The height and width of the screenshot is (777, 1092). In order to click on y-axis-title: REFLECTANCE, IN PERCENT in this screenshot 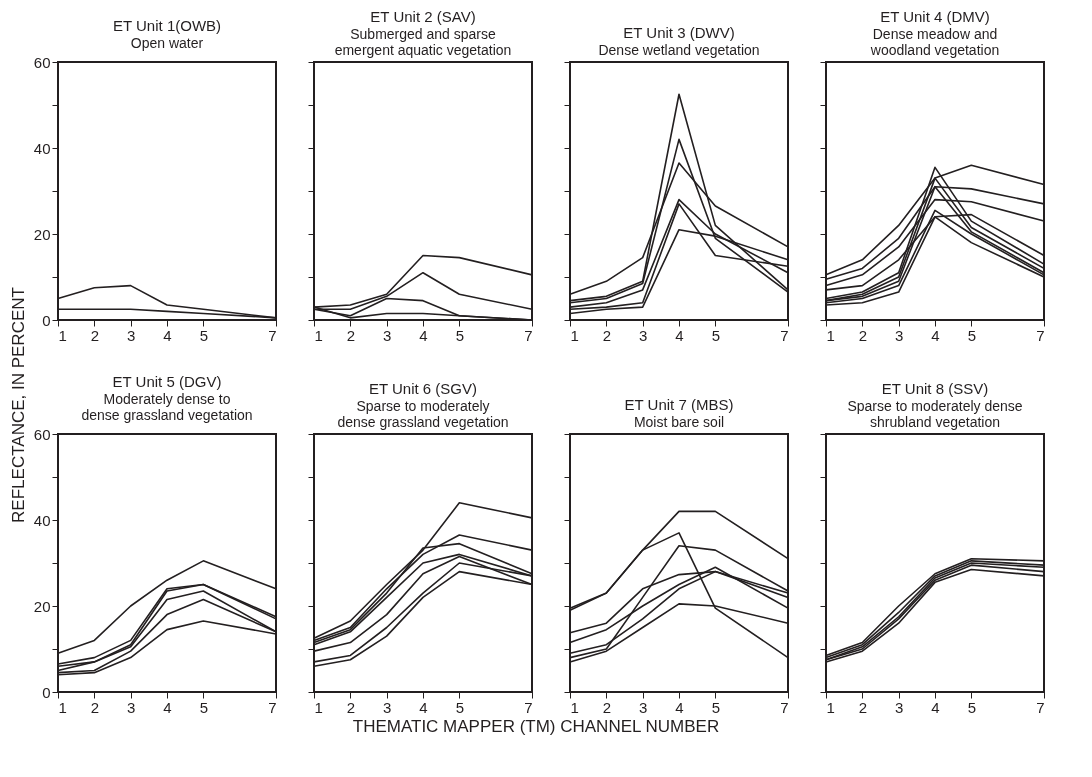, I will do `click(18, 405)`.